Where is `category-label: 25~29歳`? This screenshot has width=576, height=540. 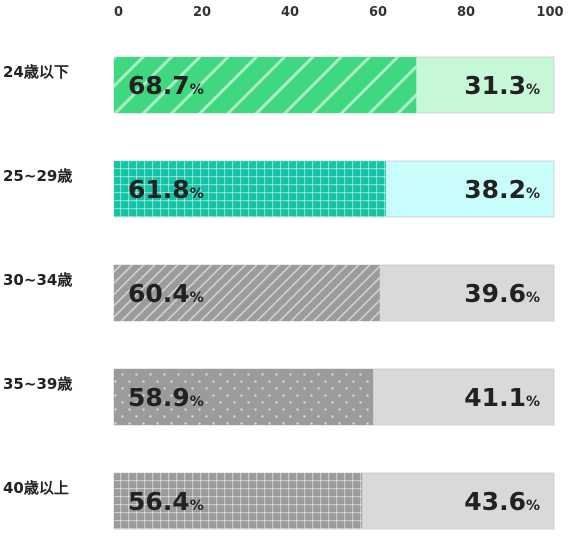
category-label: 25~29歳 is located at coordinates (37, 176).